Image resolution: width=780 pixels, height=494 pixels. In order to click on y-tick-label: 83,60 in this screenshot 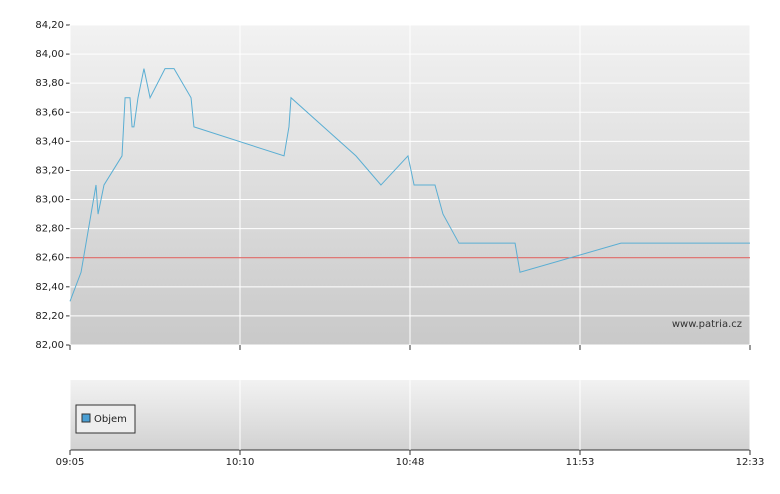, I will do `click(49, 112)`.